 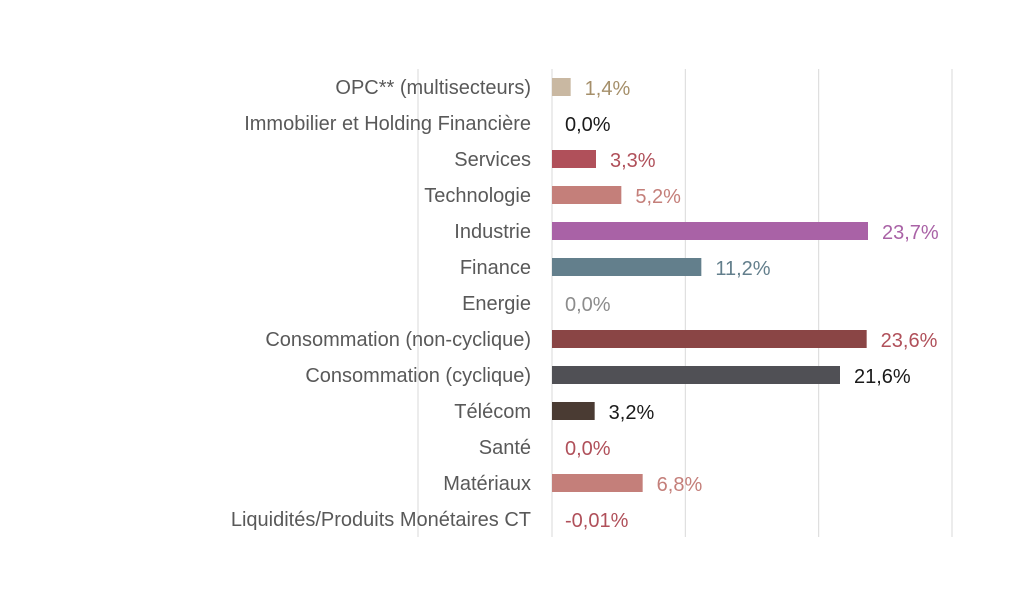 I want to click on category-label: Matériaux, so click(x=487, y=484).